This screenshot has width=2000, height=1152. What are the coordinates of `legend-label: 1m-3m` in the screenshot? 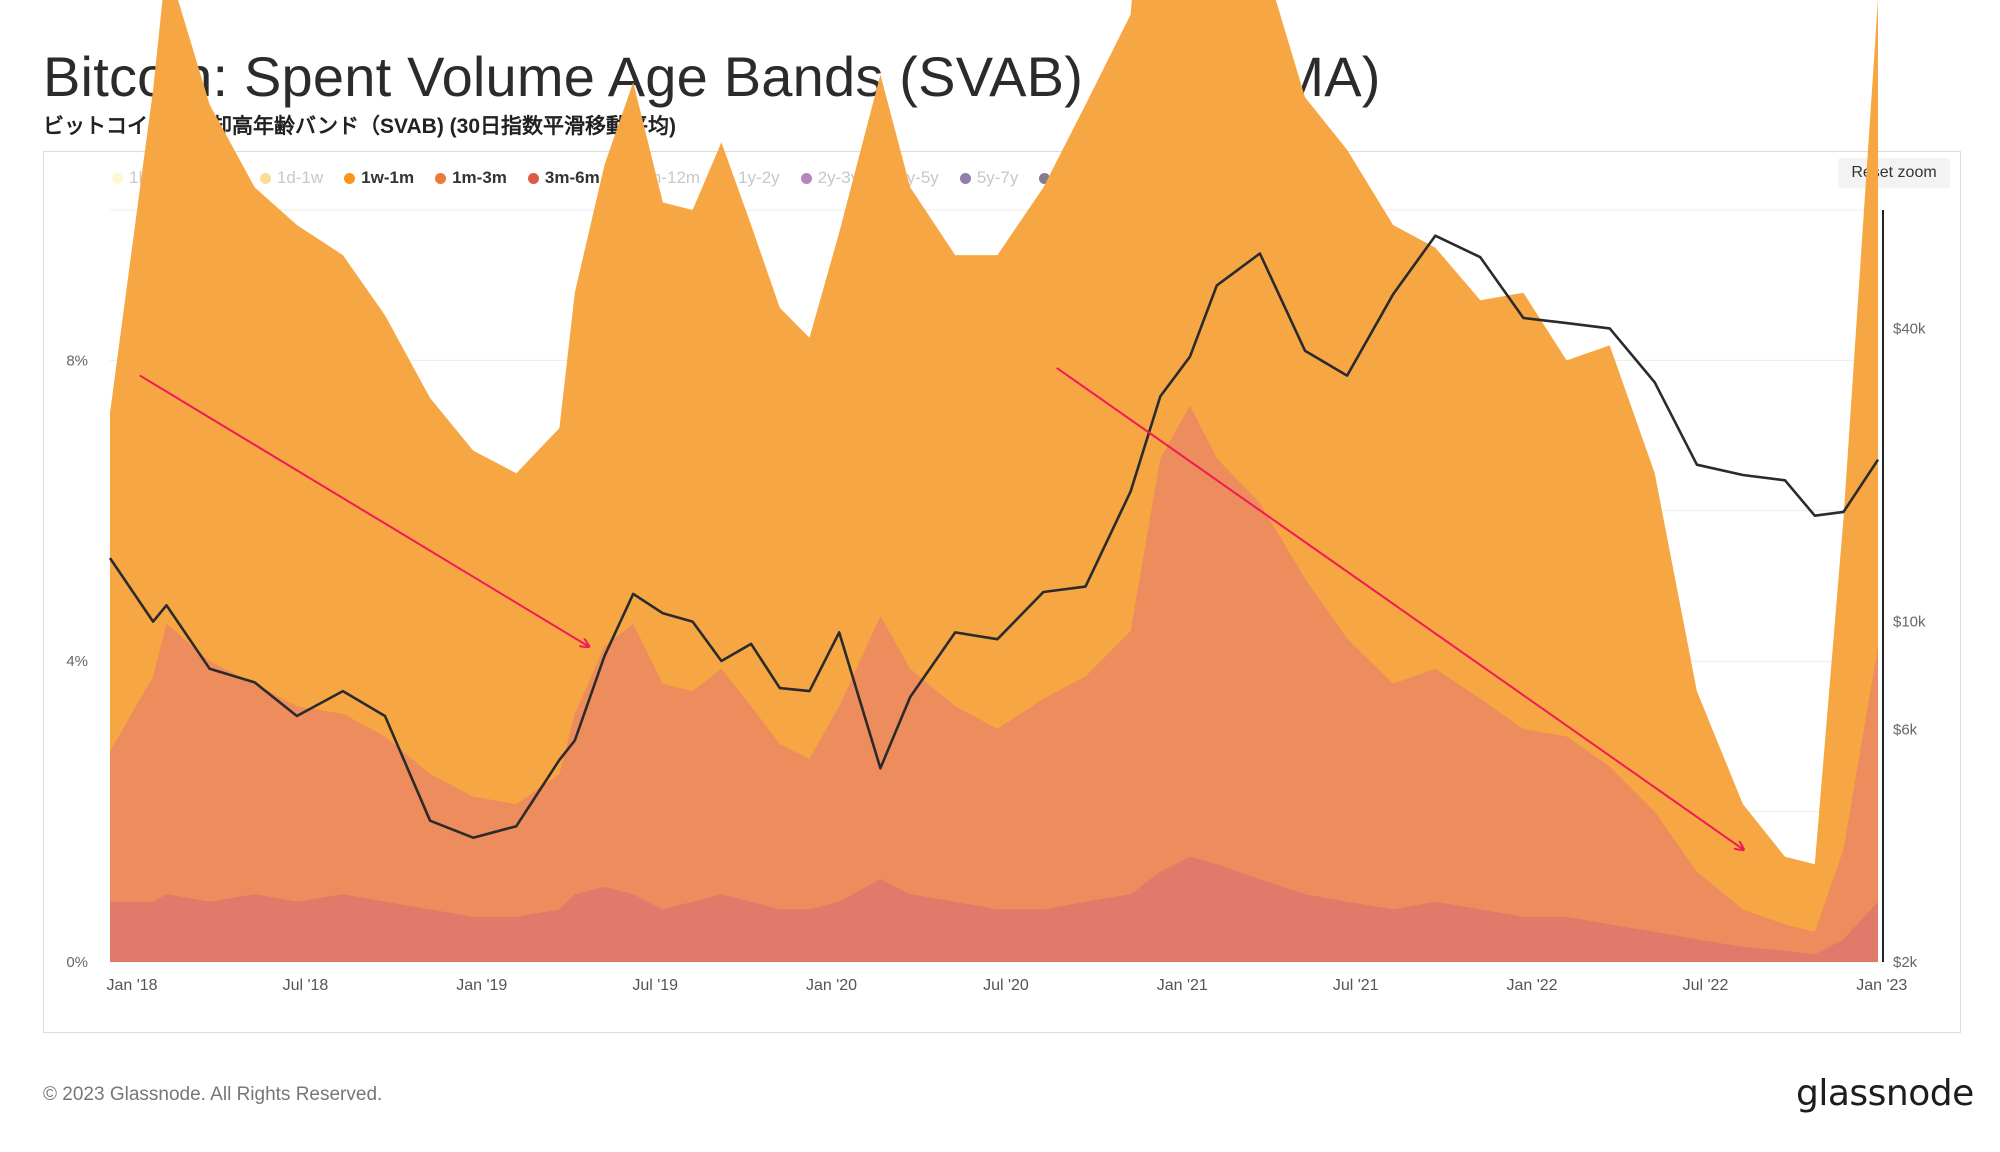 It's located at (479, 177).